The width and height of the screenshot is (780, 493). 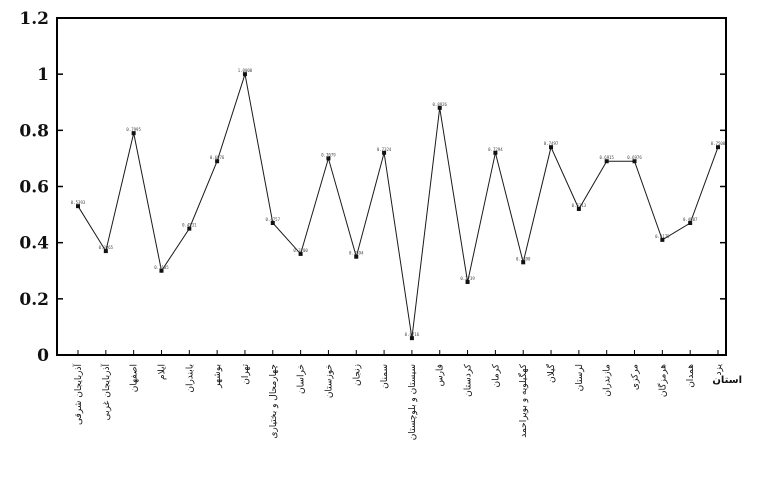 I want to click on data-label: 0.7324, so click(x=384, y=149).